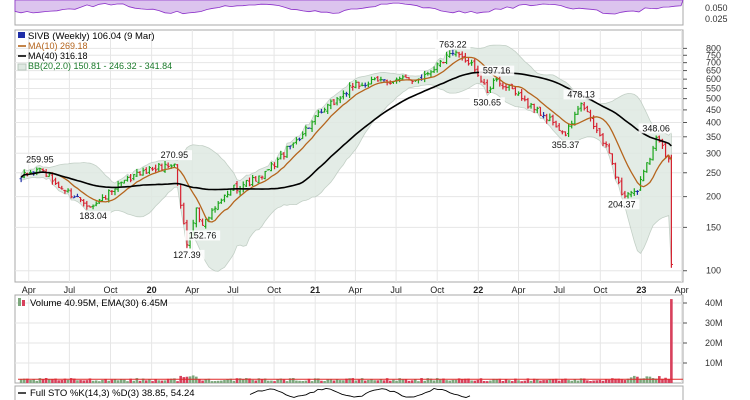  I want to click on price-label: 127.39, so click(187, 255).